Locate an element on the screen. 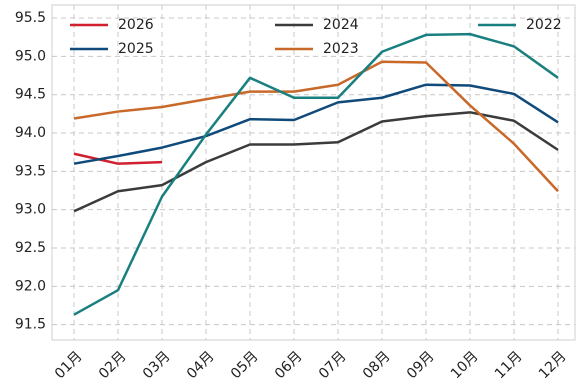  y-tick-label: 95.0 is located at coordinates (30, 56).